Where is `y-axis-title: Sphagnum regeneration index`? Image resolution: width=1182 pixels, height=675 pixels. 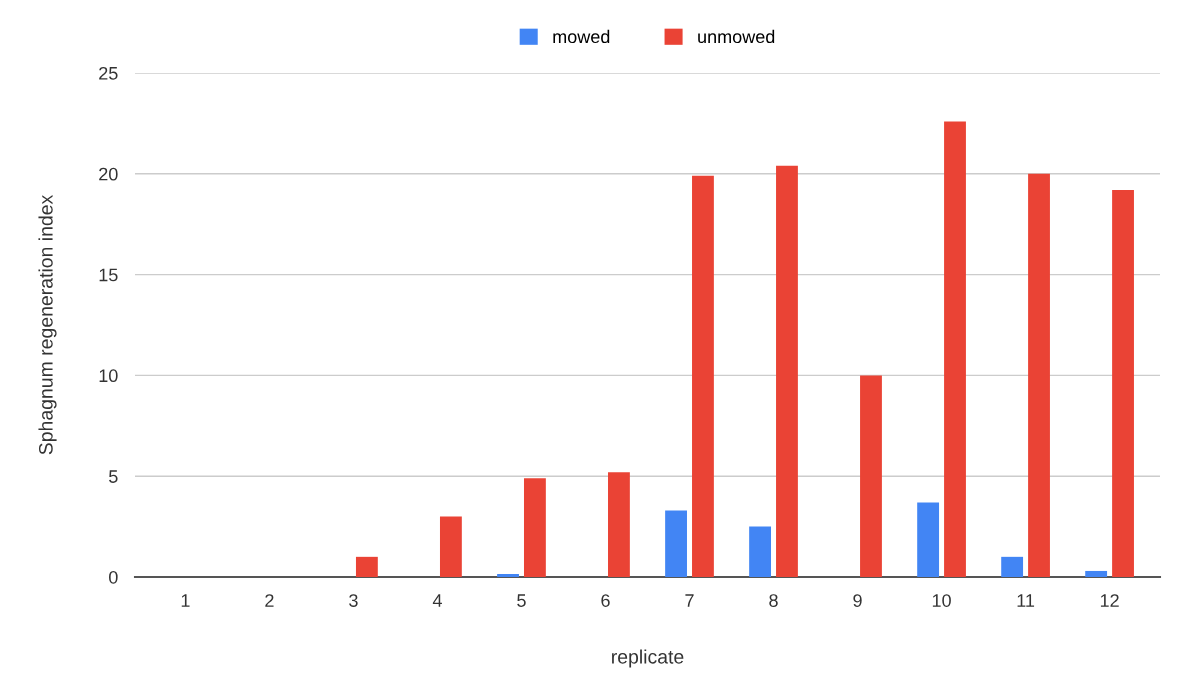
y-axis-title: Sphagnum regeneration index is located at coordinates (47, 324).